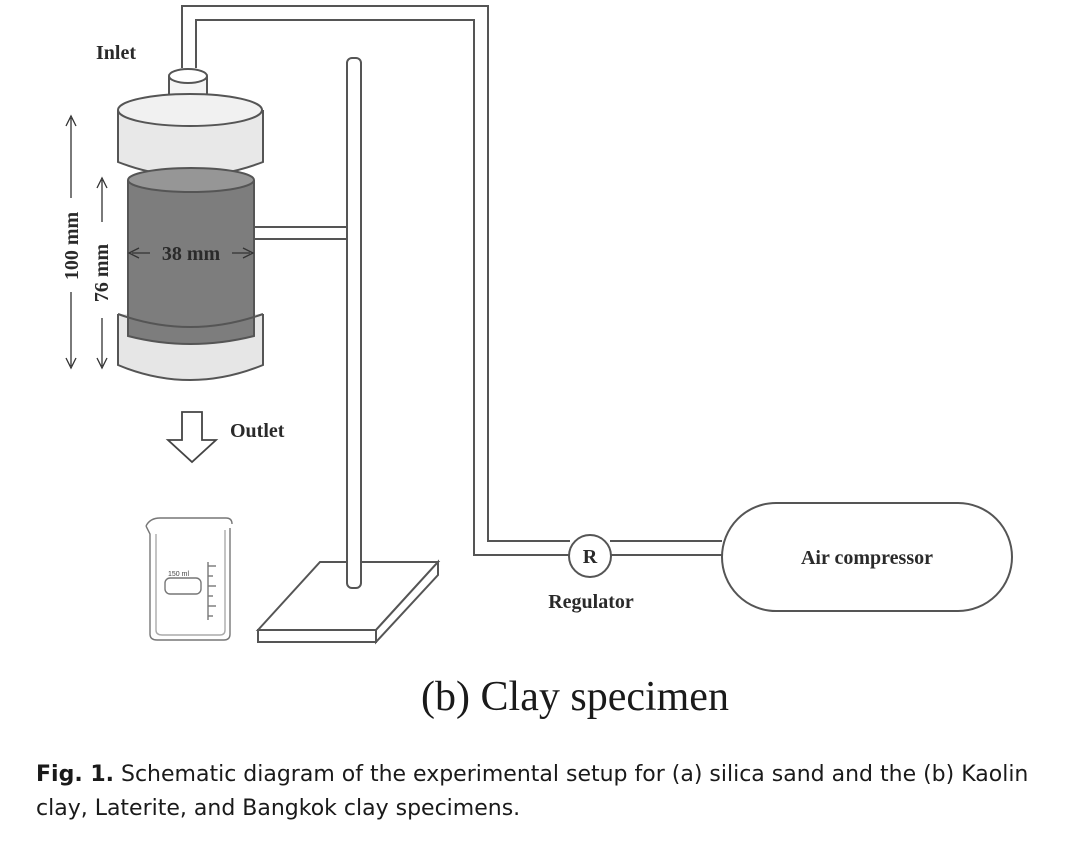 This screenshot has height=860, width=1082. I want to click on inlet-label: Inlet, so click(116, 53).